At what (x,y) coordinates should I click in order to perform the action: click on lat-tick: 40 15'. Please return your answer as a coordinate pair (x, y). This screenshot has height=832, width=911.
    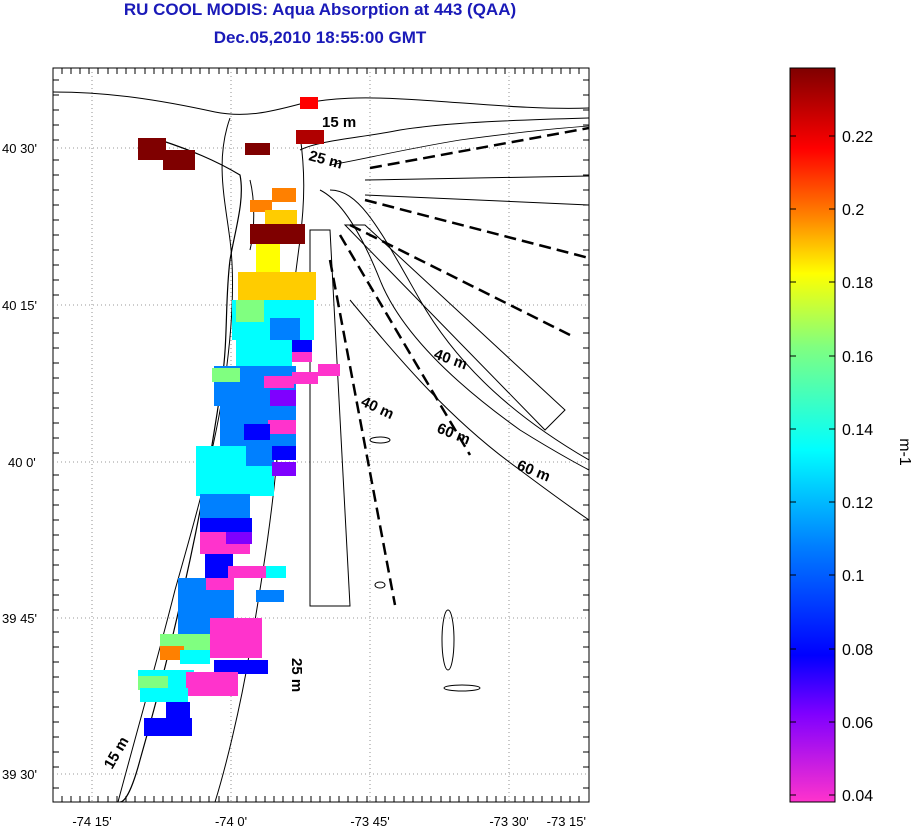
    Looking at the image, I should click on (19, 305).